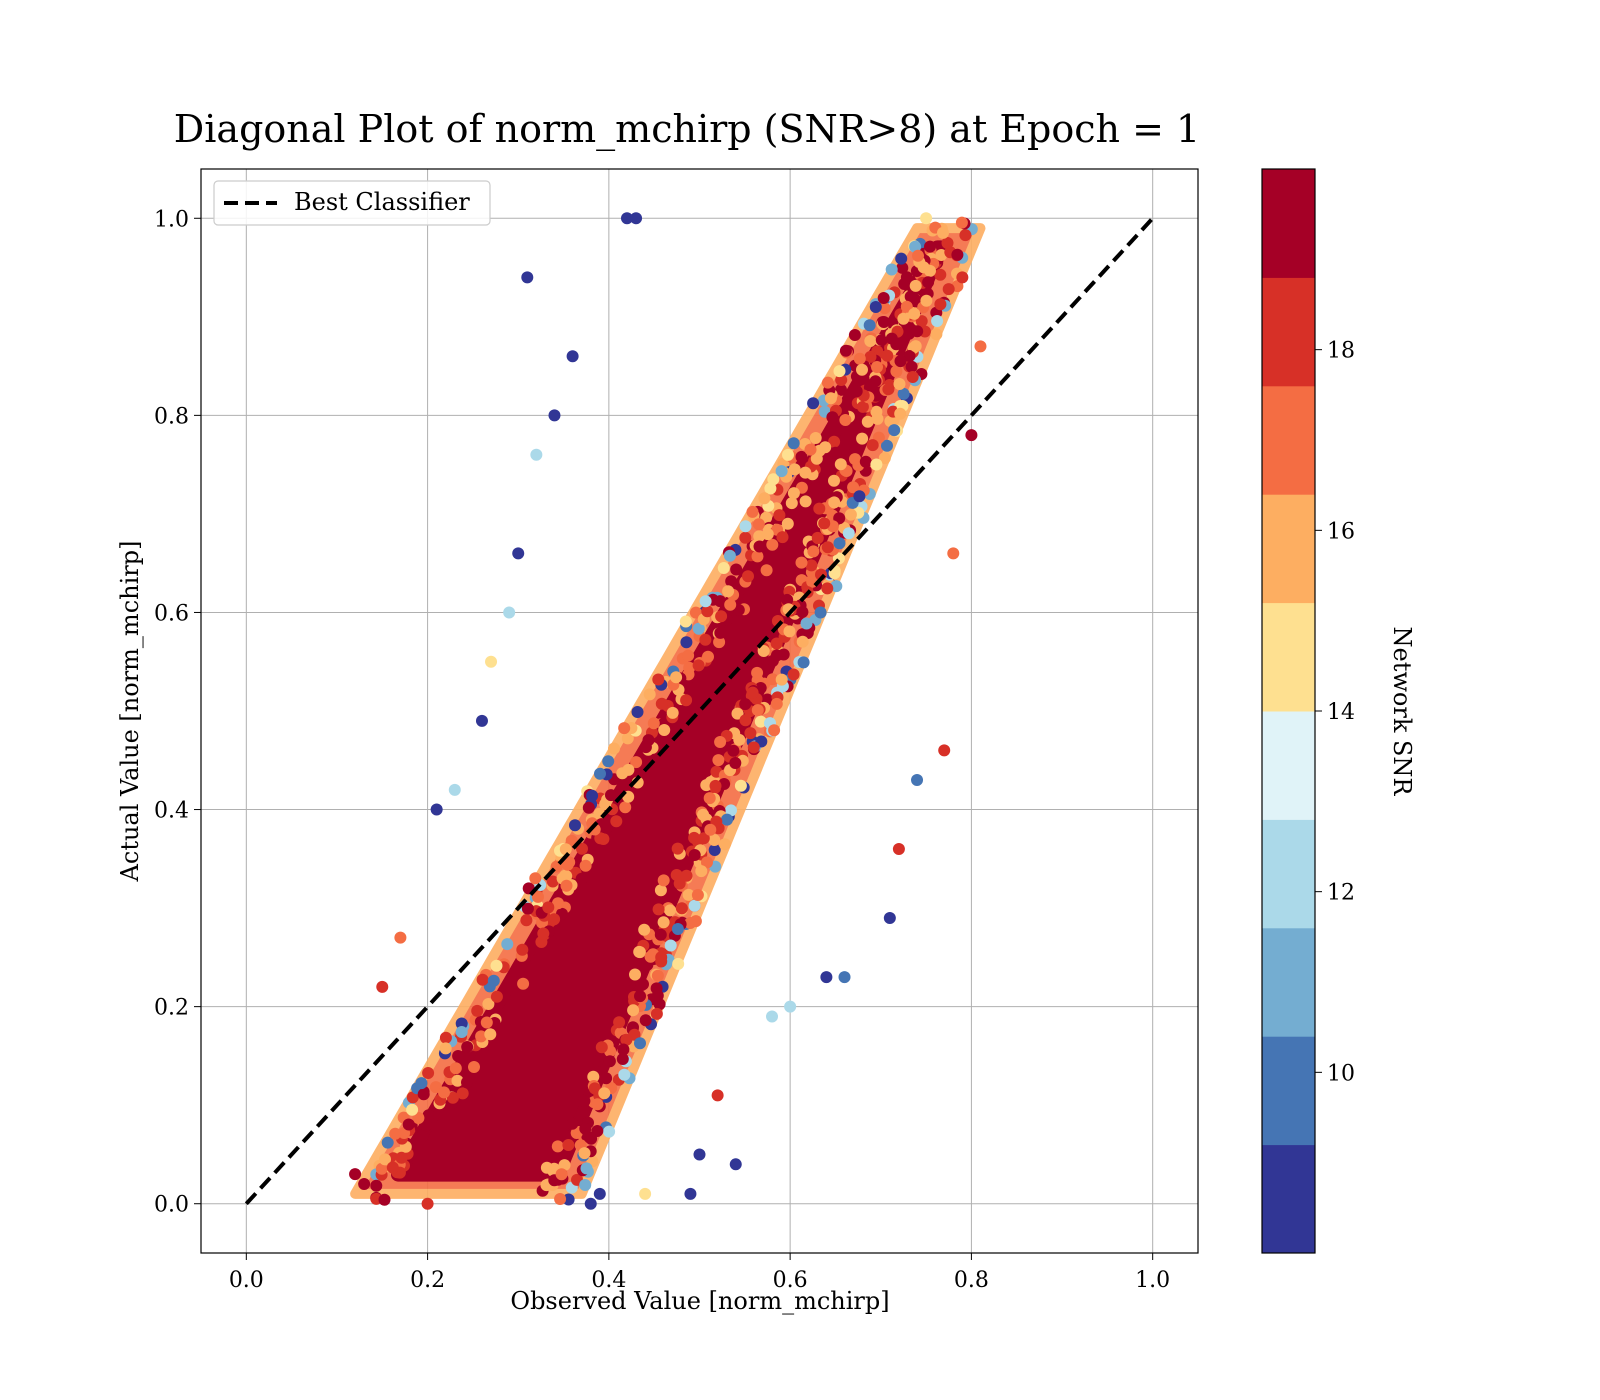 The height and width of the screenshot is (1400, 1600). I want to click on y-tick-label: 1.0, so click(171, 219).